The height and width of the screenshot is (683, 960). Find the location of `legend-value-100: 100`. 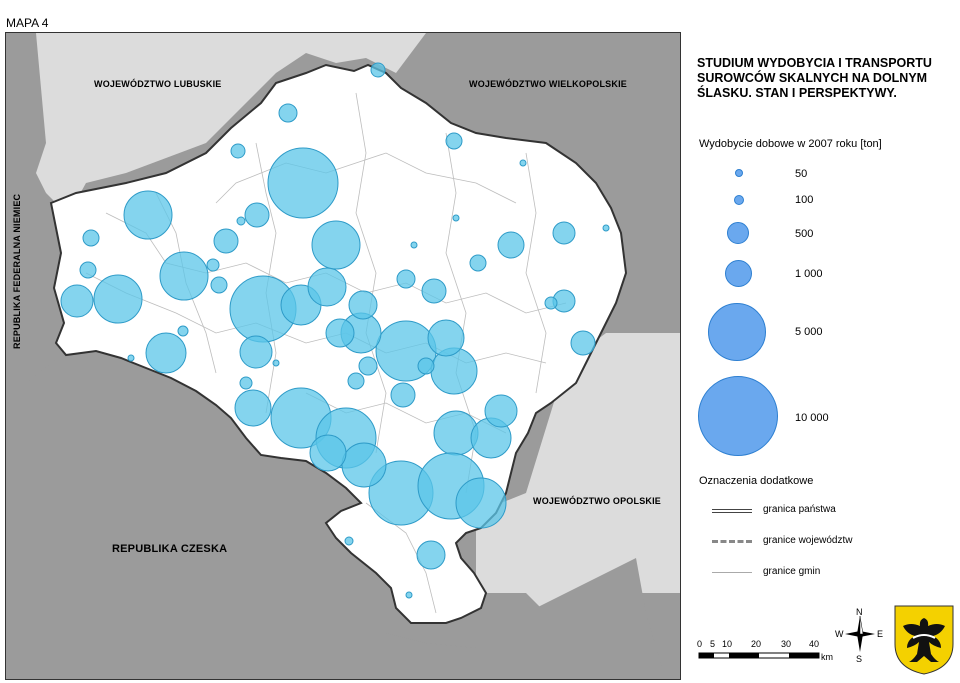

legend-value-100: 100 is located at coordinates (804, 200).